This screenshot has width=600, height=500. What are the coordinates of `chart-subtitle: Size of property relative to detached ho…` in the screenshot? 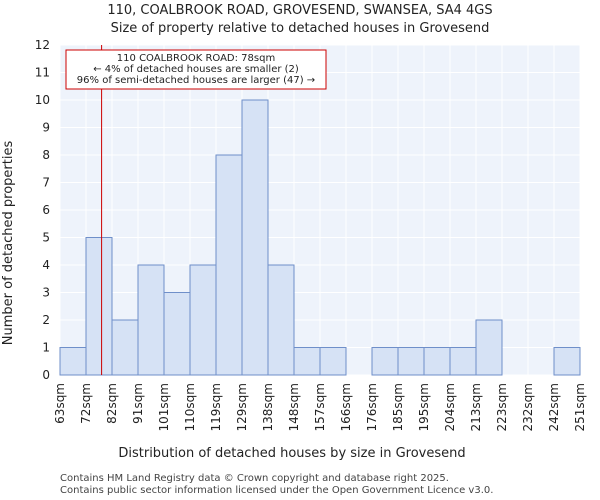 It's located at (300, 28).